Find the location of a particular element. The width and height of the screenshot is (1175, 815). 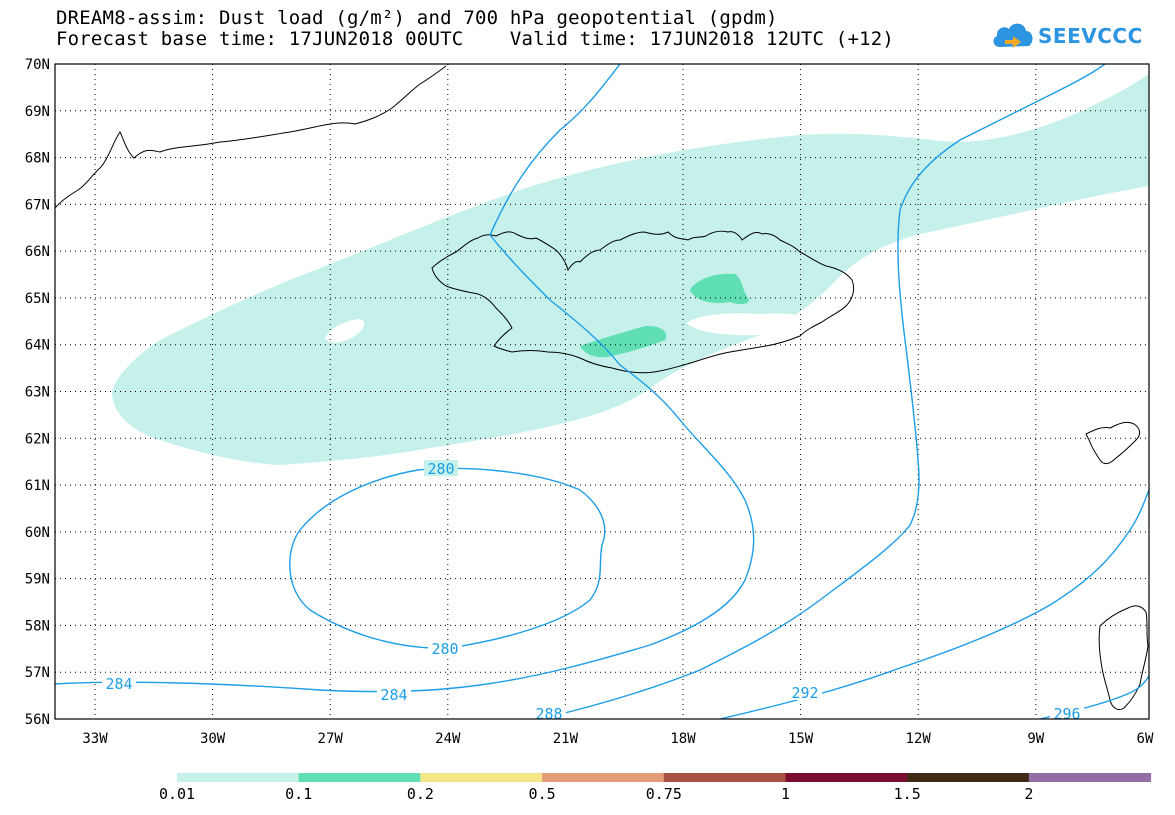

dust-region-mid-north is located at coordinates (719, 289).